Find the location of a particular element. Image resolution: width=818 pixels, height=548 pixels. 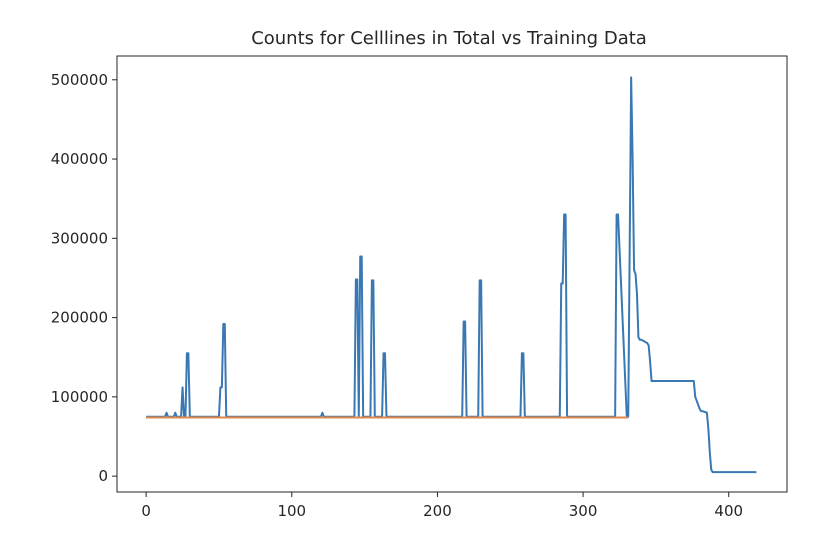

x-tick-label: 0 is located at coordinates (146, 511).